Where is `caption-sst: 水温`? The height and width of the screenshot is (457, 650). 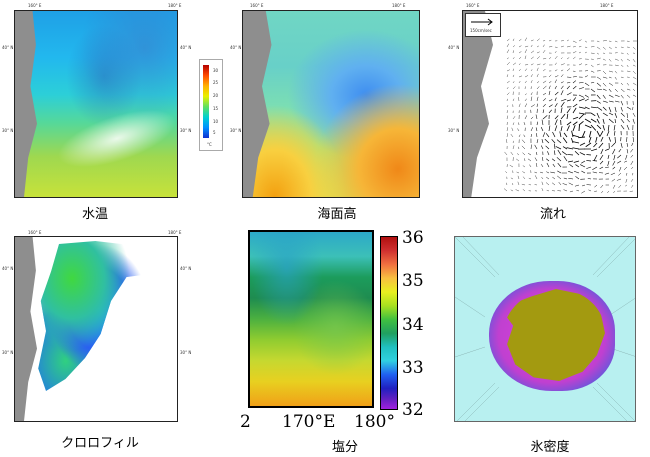
caption-sst: 水温 is located at coordinates (94, 214).